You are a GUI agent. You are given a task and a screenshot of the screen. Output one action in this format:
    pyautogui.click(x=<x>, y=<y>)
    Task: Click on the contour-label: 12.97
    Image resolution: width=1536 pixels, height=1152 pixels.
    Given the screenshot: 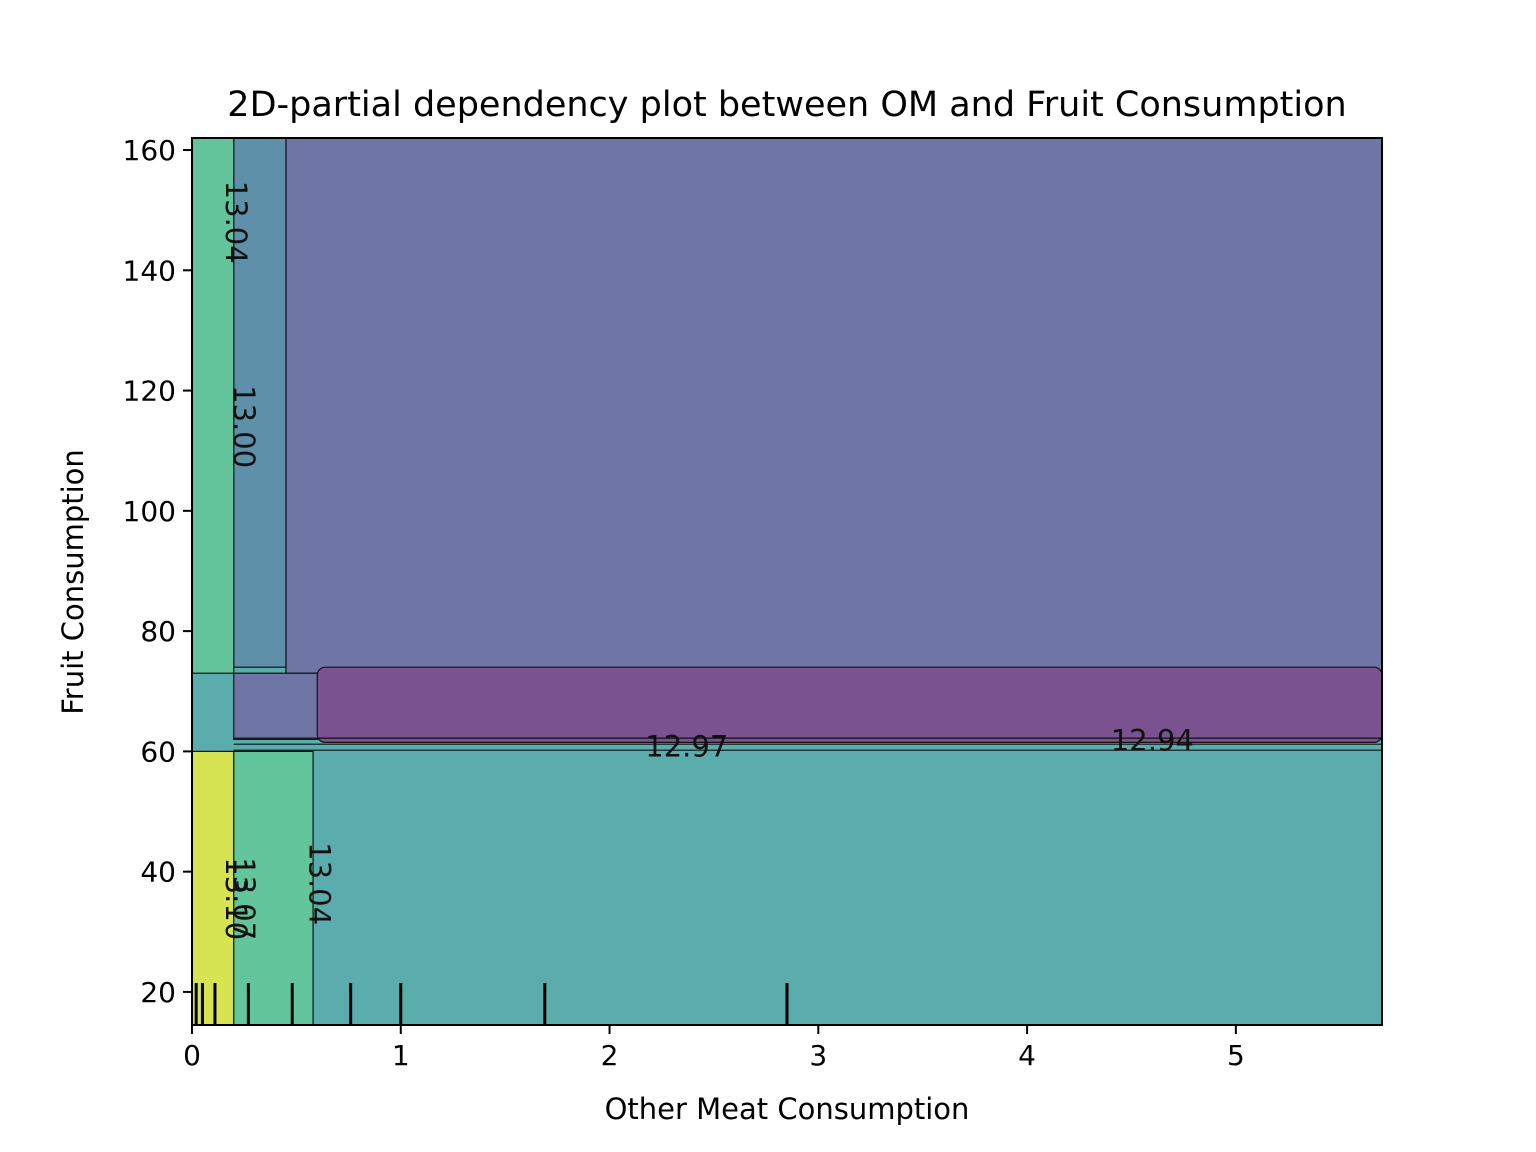 What is the action you would take?
    pyautogui.click(x=686, y=746)
    